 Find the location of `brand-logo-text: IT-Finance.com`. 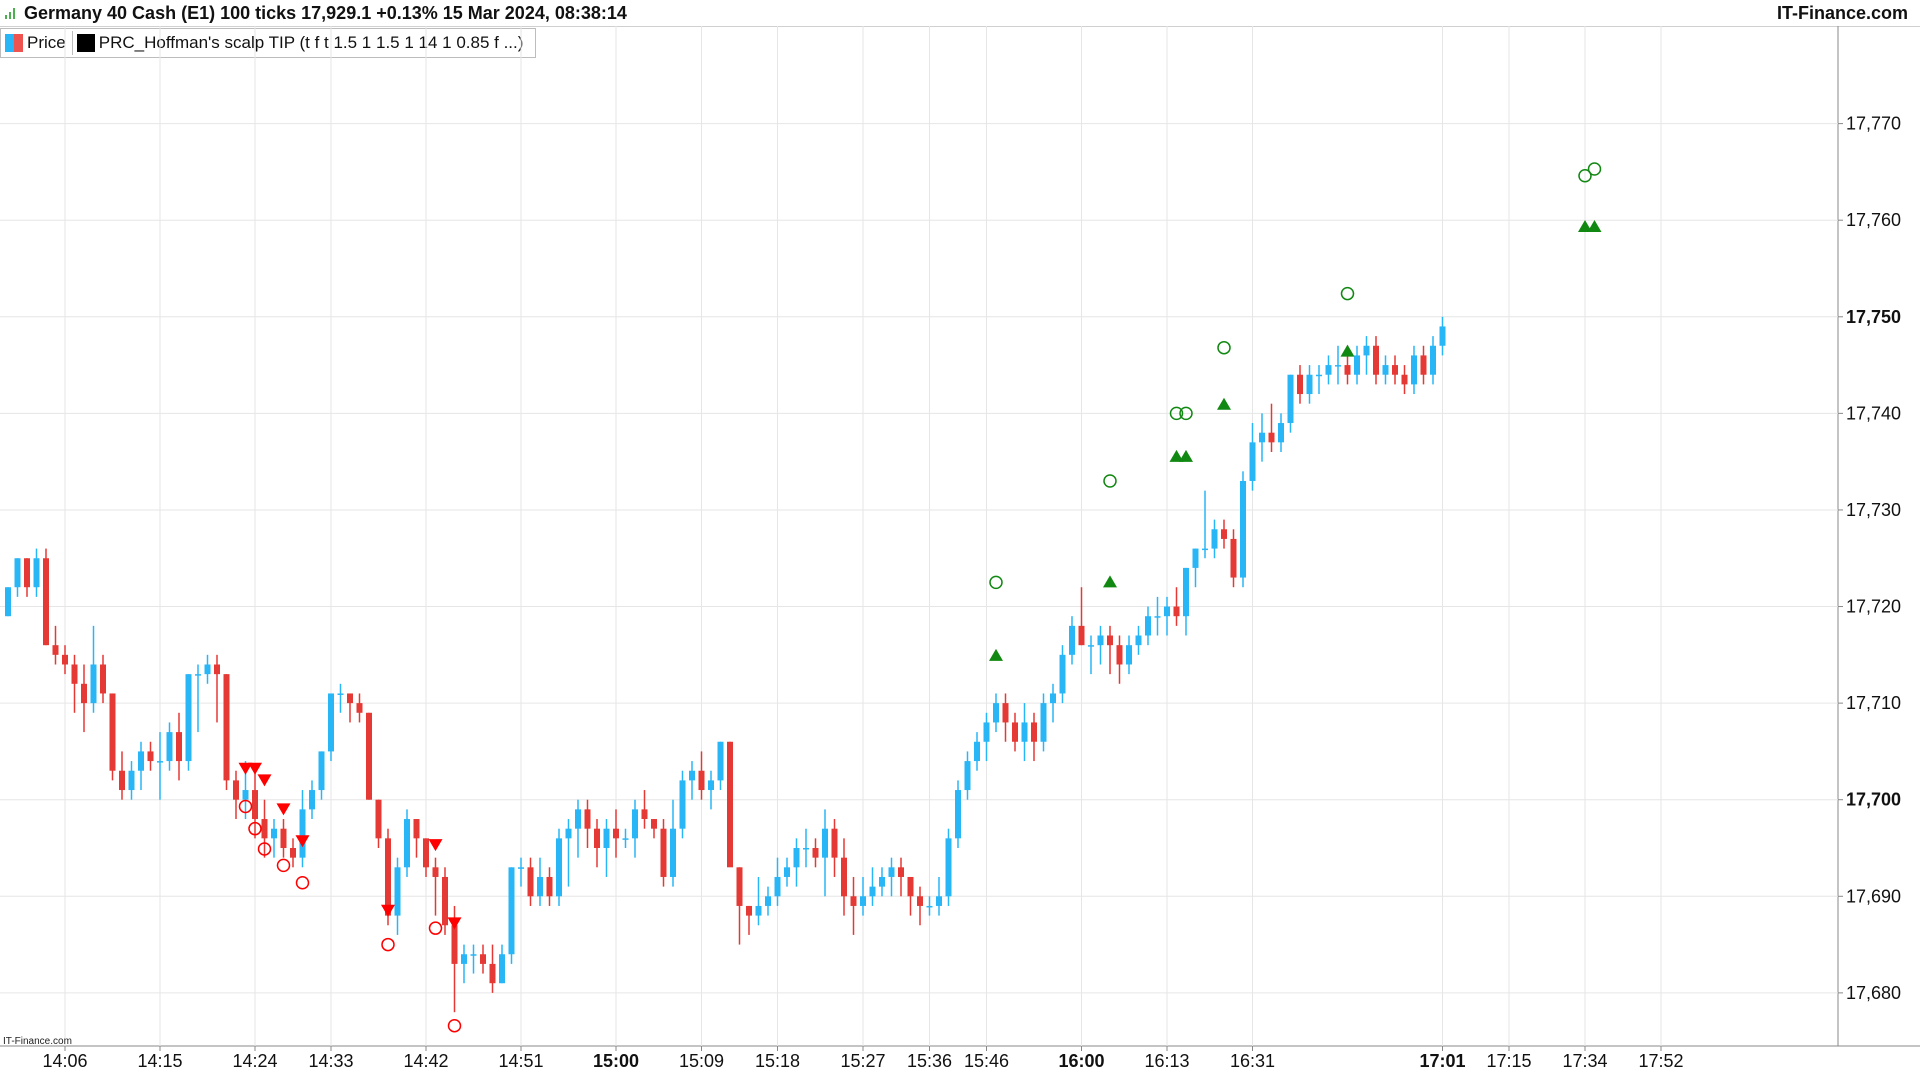

brand-logo-text: IT-Finance.com is located at coordinates (1842, 13).